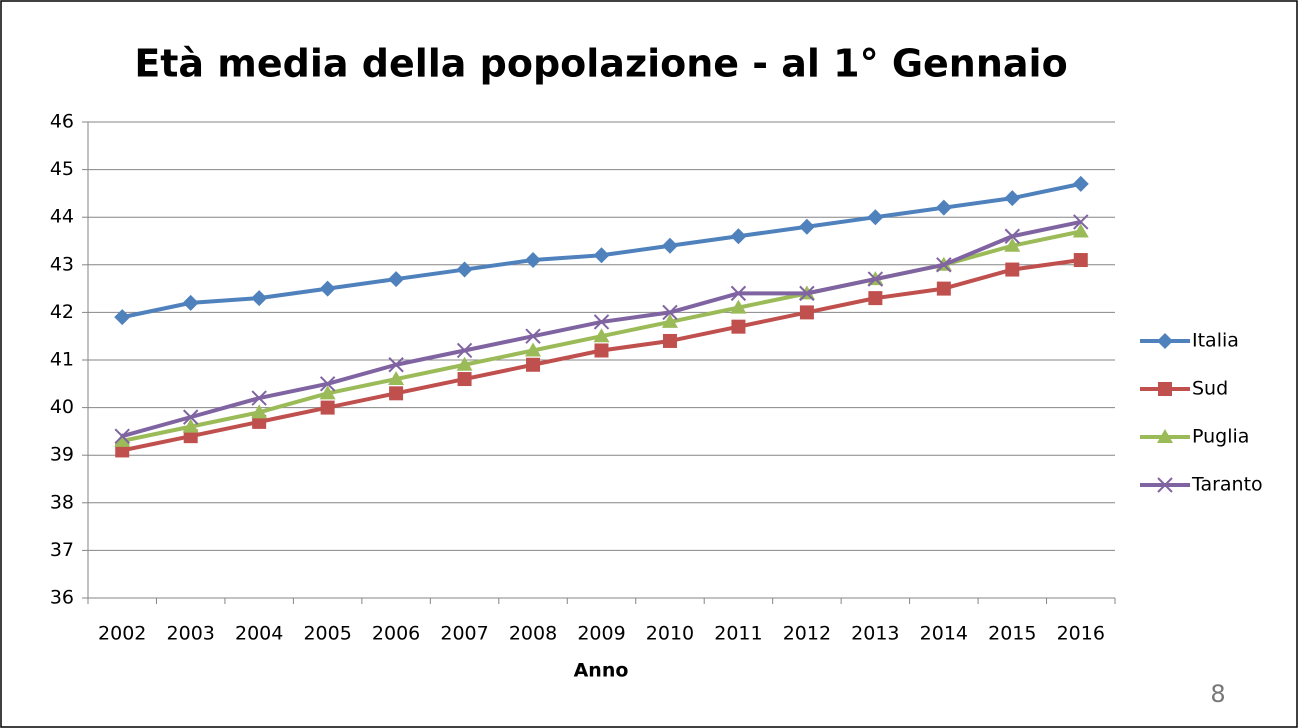 This screenshot has width=1299, height=728. Describe the element at coordinates (670, 634) in the screenshot. I see `x-tick-label: 2010` at that location.